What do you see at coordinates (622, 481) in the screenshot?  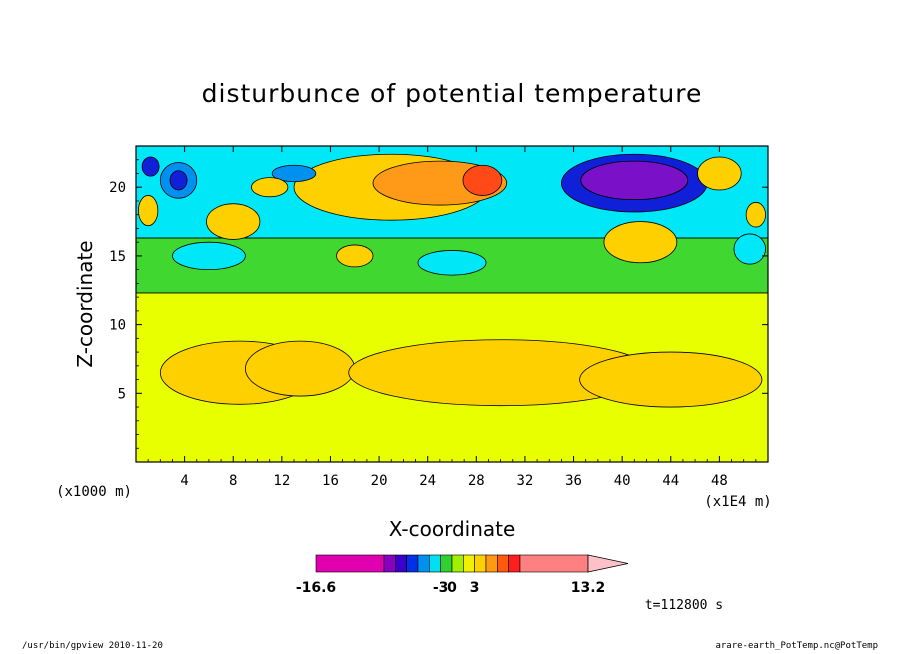 I see `x-tick-label: 40` at bounding box center [622, 481].